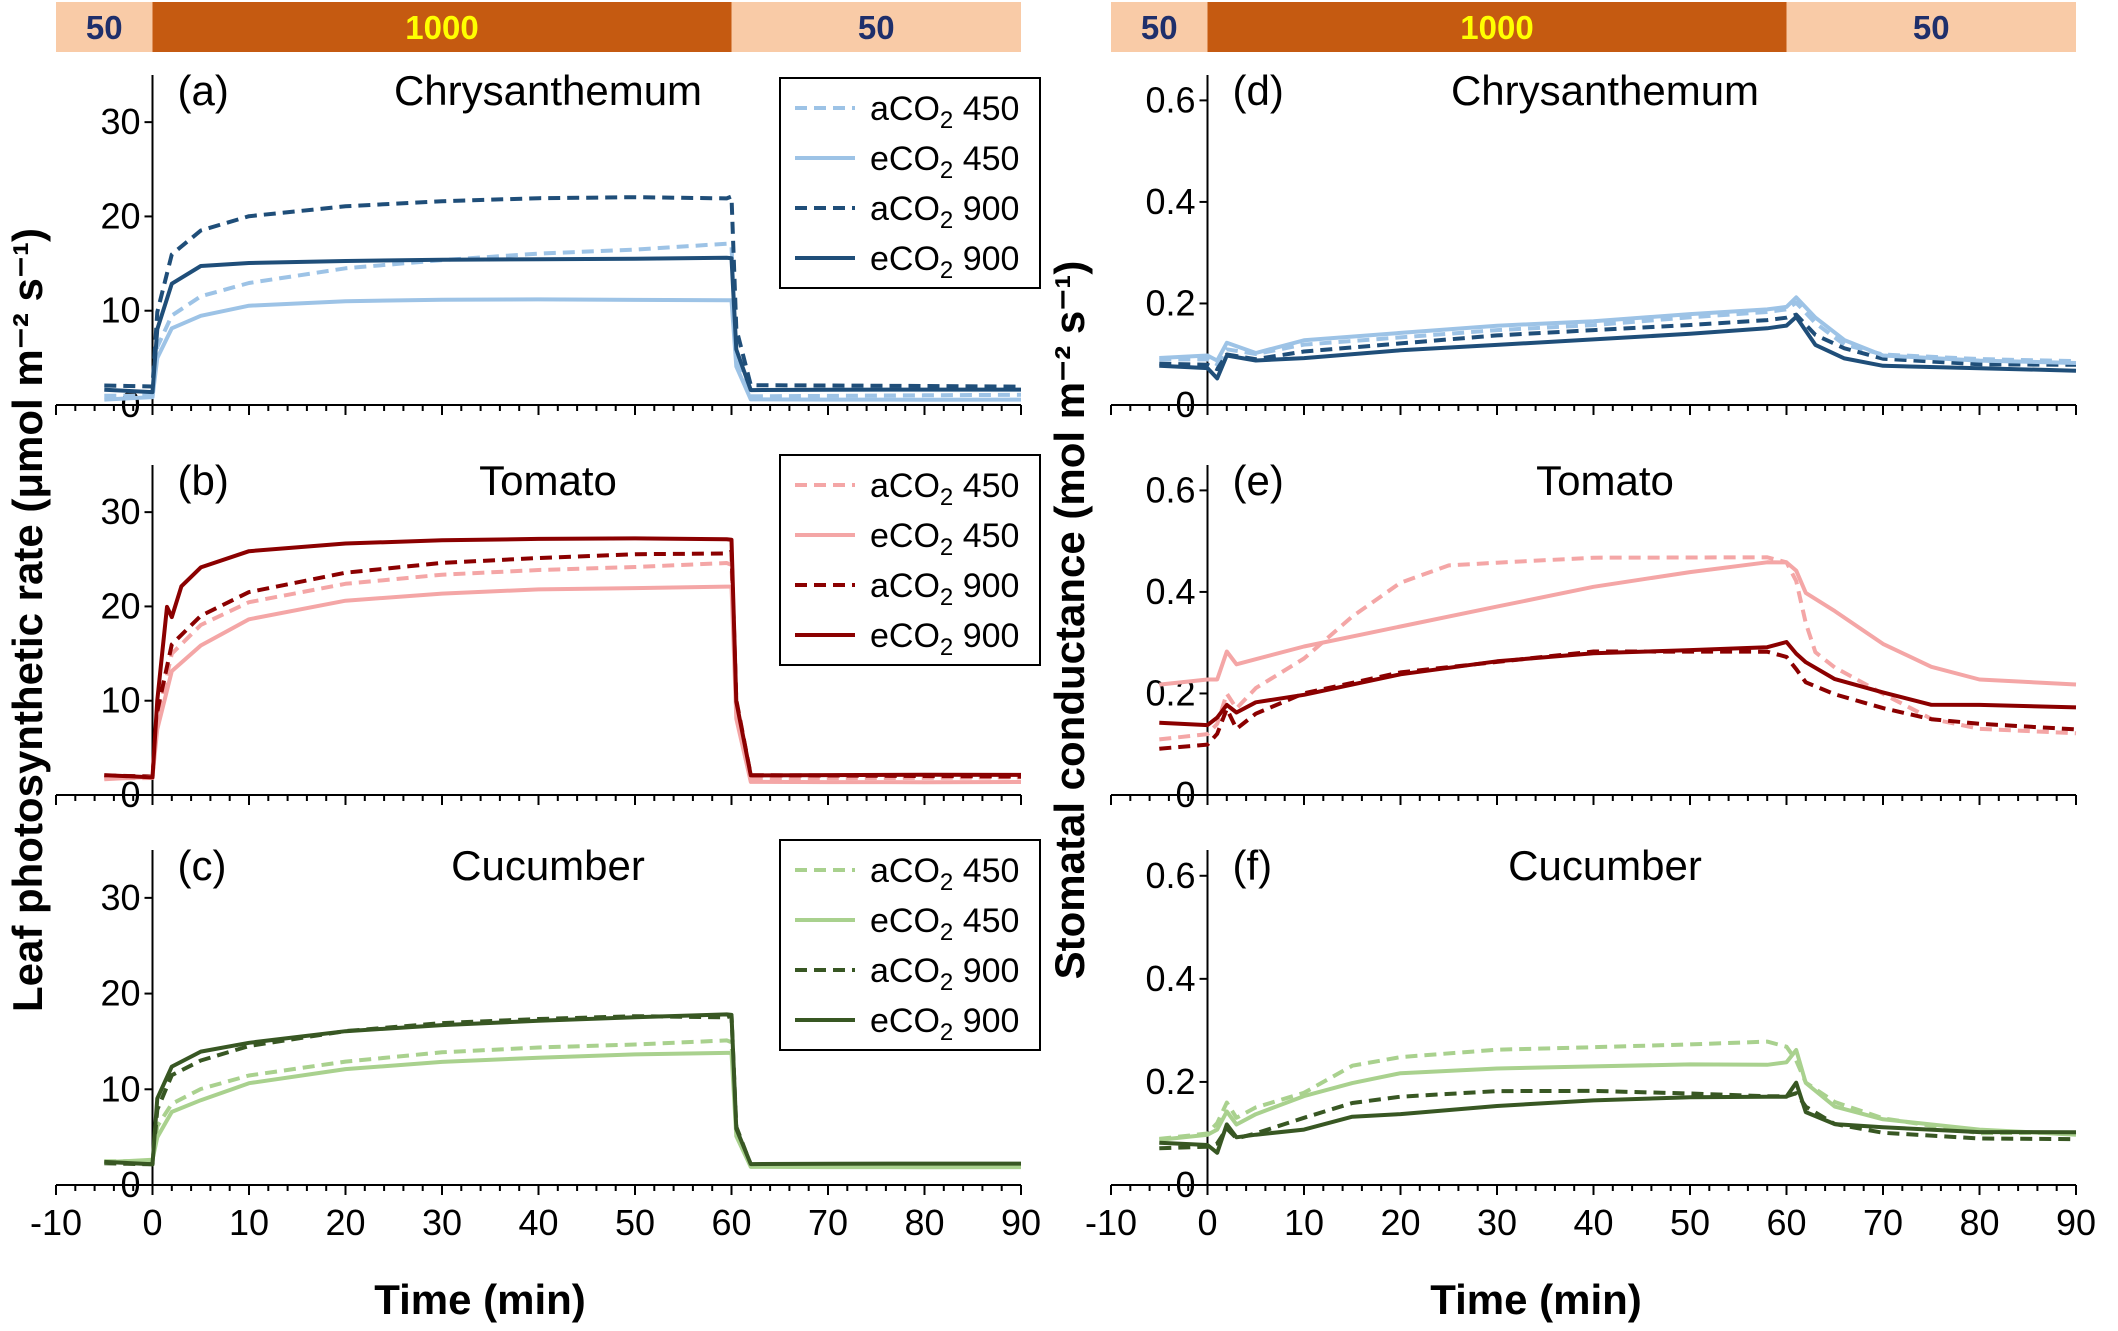 The width and height of the screenshot is (2118, 1331). Describe the element at coordinates (1536, 1299) in the screenshot. I see `right-x-axis-label: Time (min)` at that location.